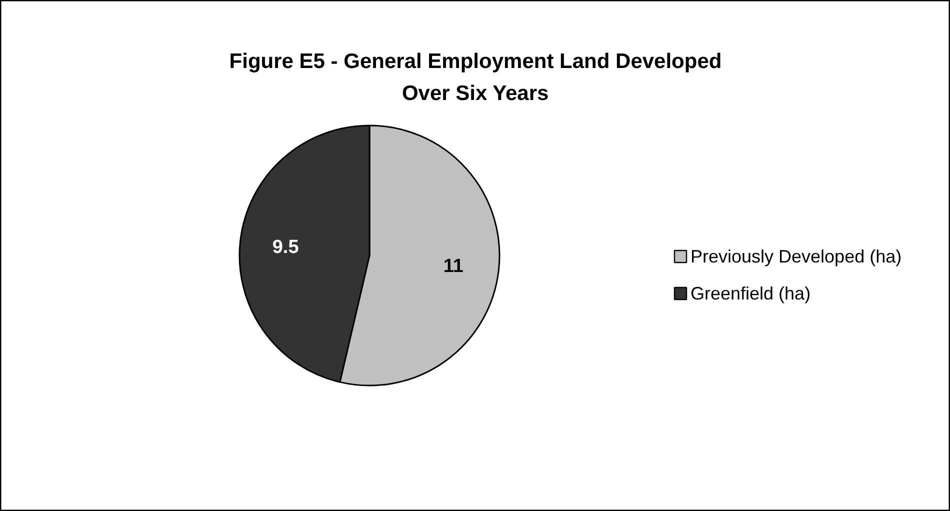 The height and width of the screenshot is (511, 950). Describe the element at coordinates (453, 267) in the screenshot. I see `data-label: 11` at that location.